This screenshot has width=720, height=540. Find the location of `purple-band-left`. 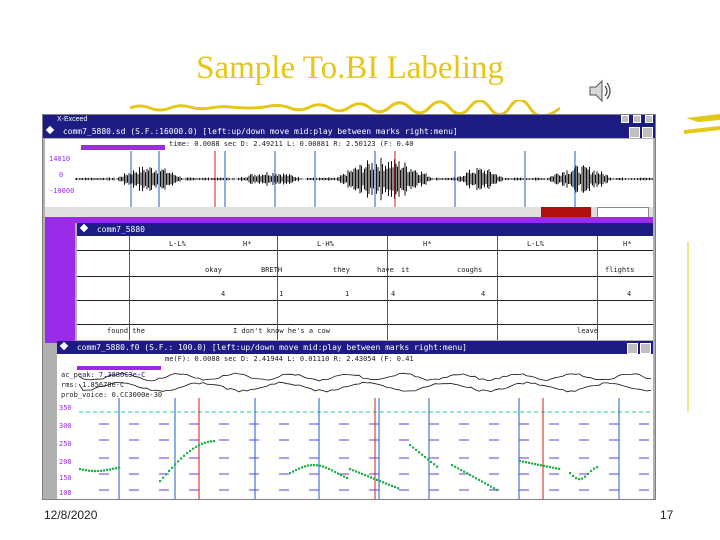

purple-band-left is located at coordinates (60, 283).